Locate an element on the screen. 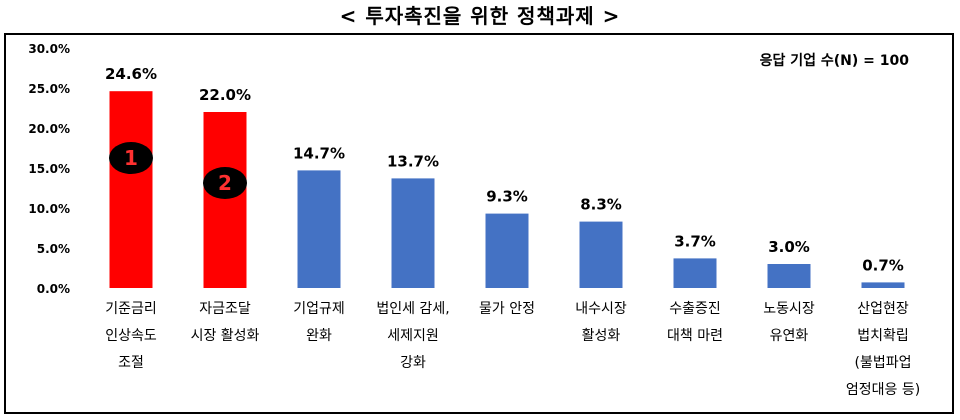 The image size is (960, 420). x-category-label: 내수시장 활성화 is located at coordinates (601, 322).